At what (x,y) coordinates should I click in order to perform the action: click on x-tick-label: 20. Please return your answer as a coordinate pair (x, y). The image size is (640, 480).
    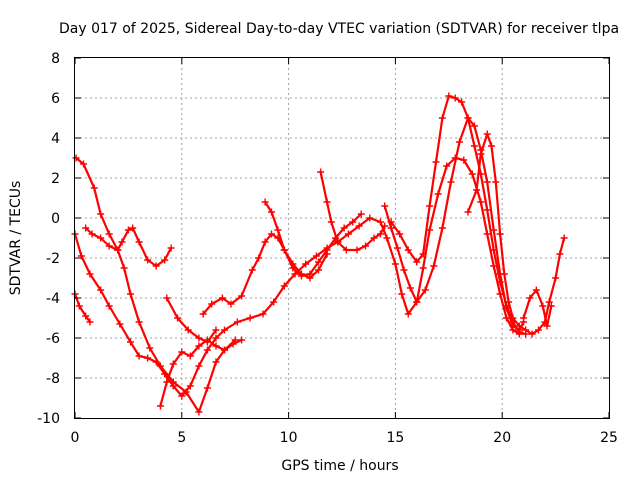
    Looking at the image, I should click on (502, 438).